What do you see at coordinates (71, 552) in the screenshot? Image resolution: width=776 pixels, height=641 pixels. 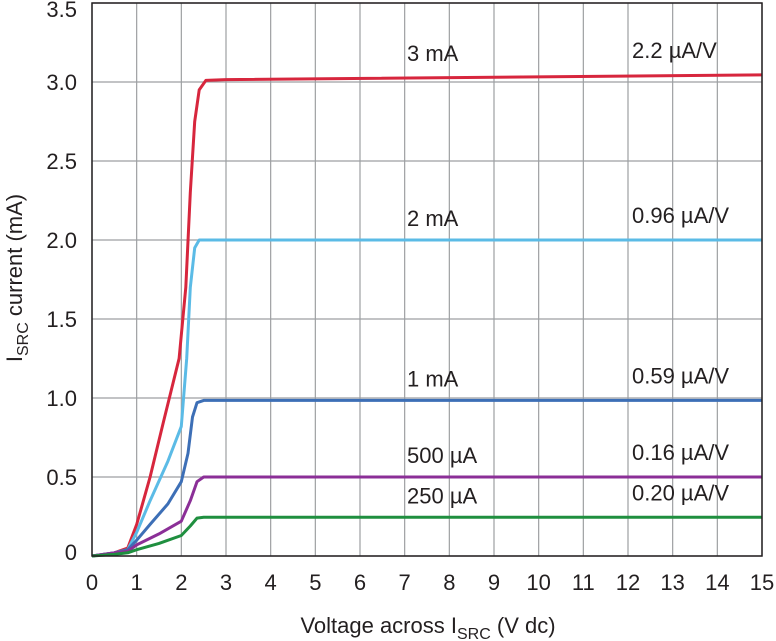 I see `y-tick-label: 0` at bounding box center [71, 552].